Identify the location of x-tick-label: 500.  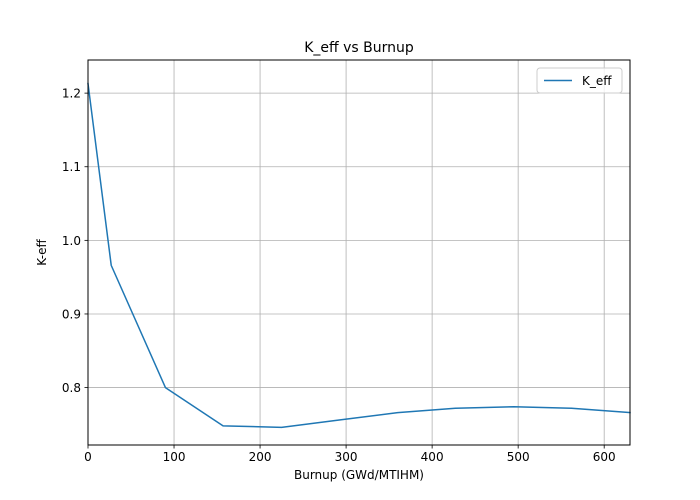
(518, 457).